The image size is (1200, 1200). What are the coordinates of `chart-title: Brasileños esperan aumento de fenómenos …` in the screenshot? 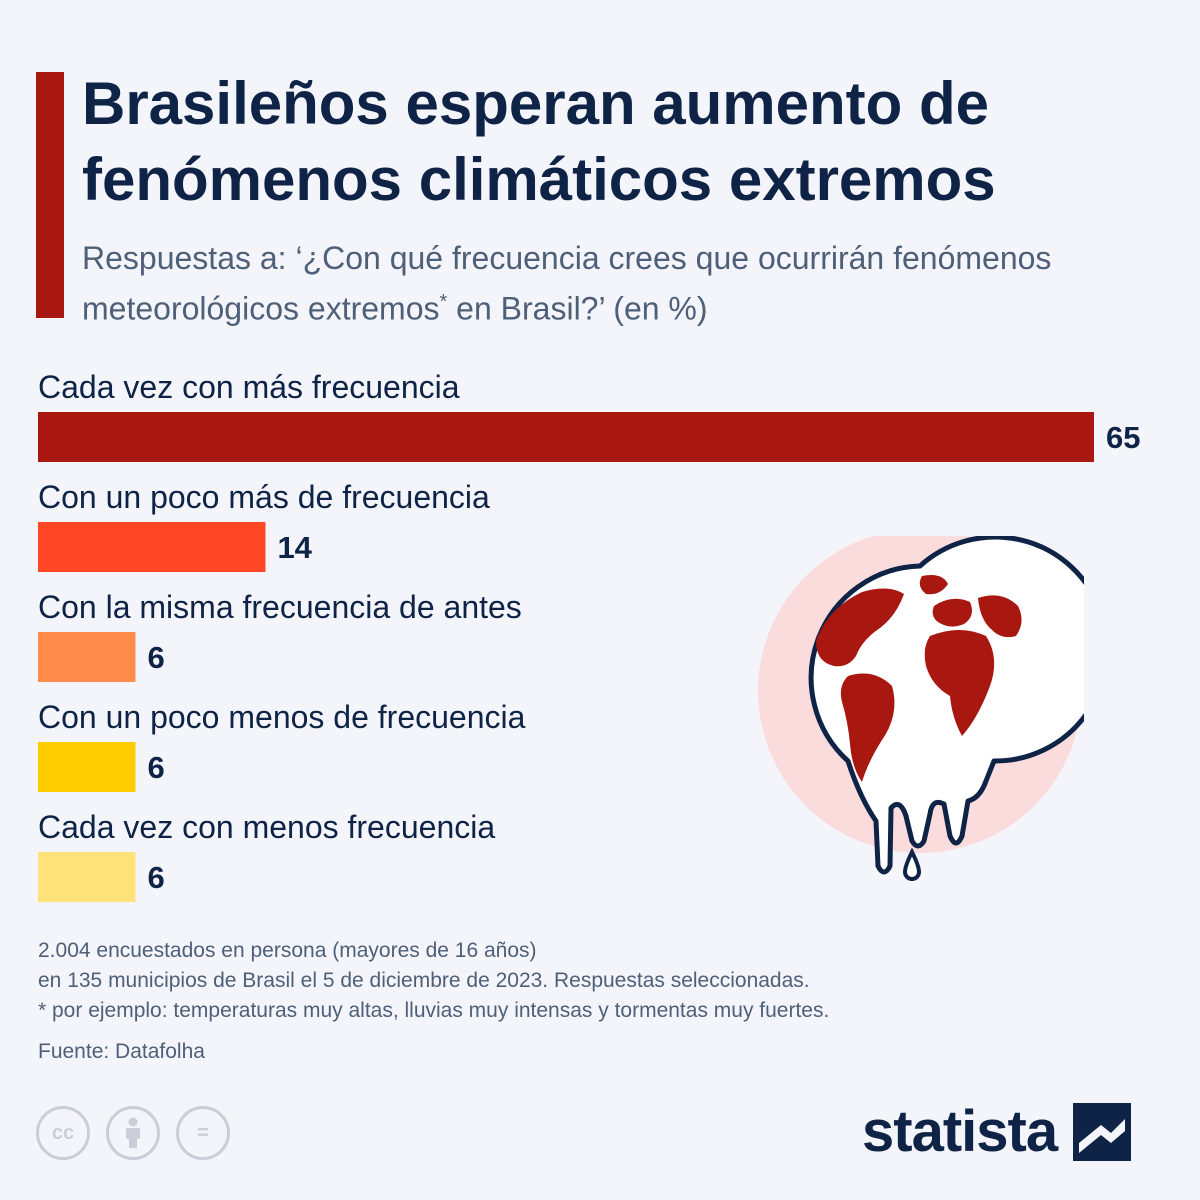 It's located at (539, 141).